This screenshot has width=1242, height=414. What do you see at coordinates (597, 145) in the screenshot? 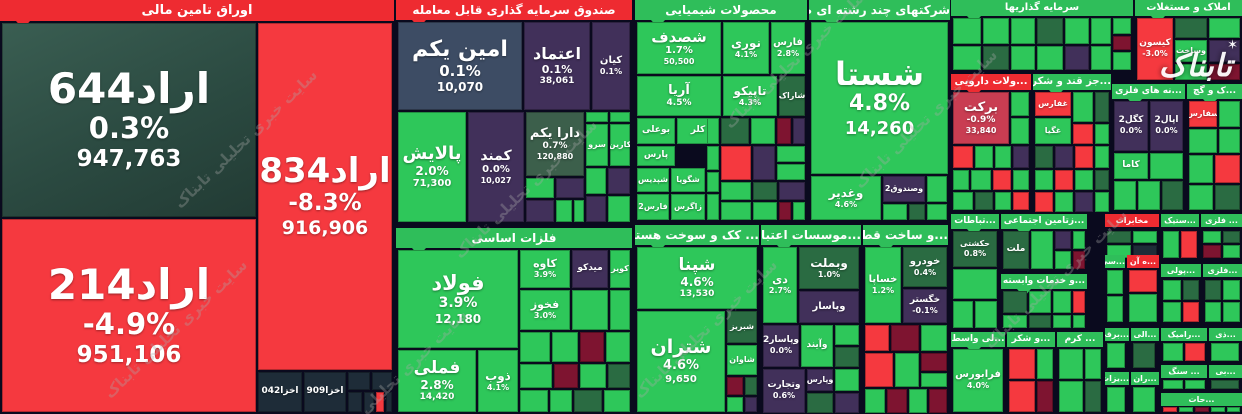
I see `tile-etf-6: سرو` at bounding box center [597, 145].